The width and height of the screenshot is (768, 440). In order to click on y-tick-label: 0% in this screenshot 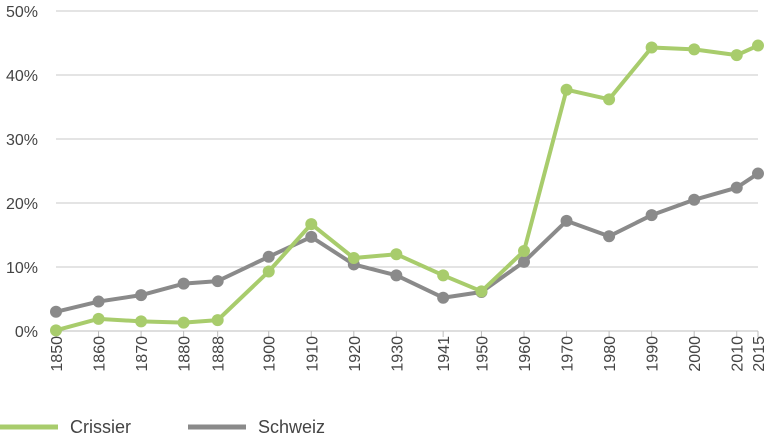, I will do `click(26, 332)`.